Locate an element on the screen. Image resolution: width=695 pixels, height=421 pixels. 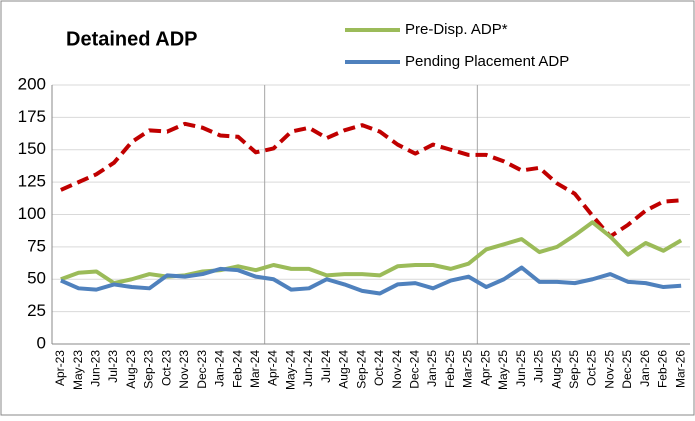
x-tick-label: Aug-25 is located at coordinates (556, 369).